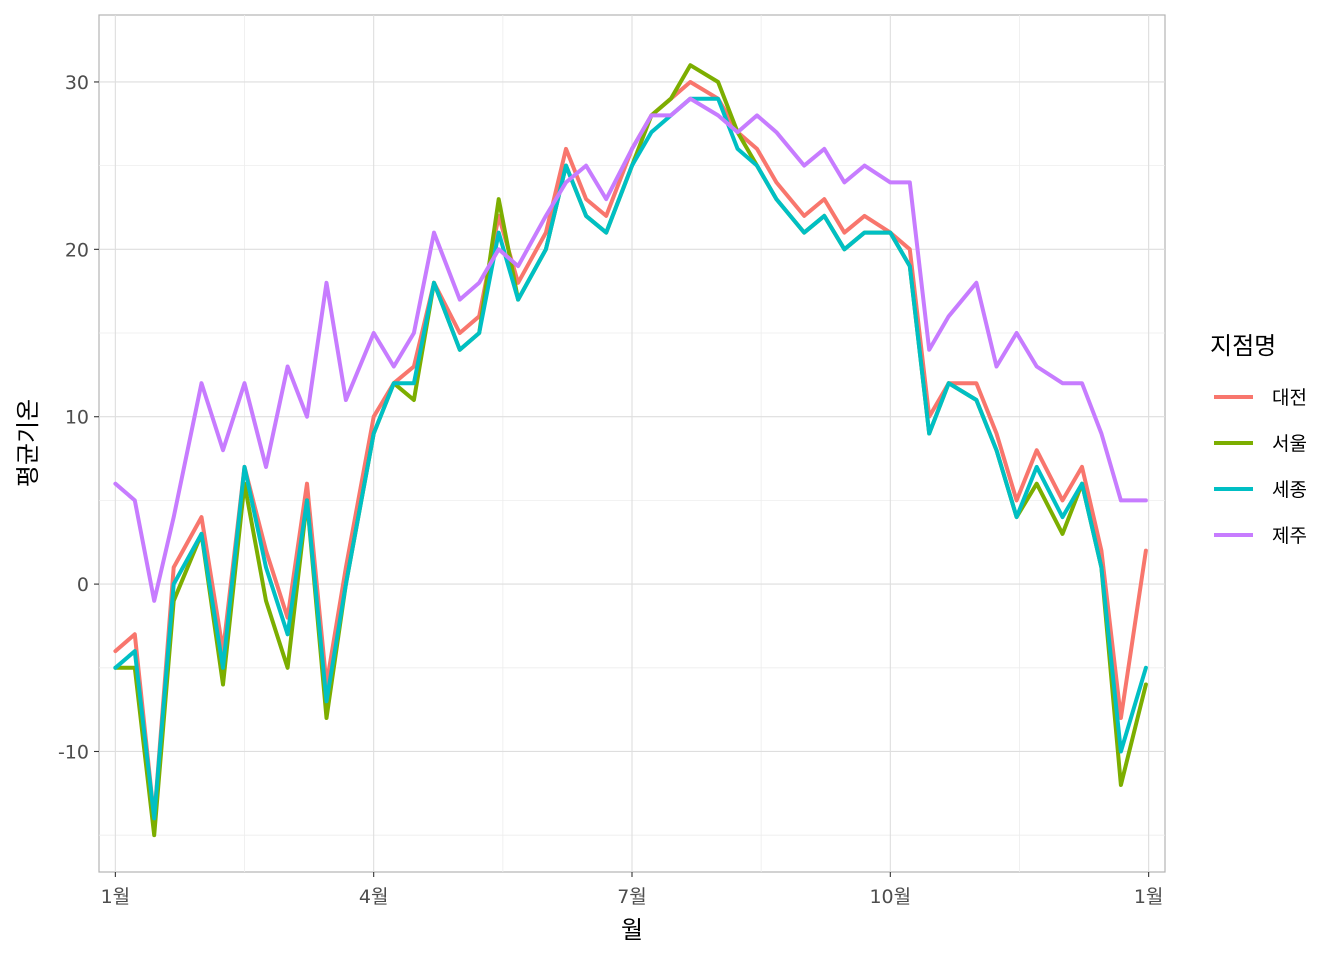  I want to click on x-axis-ticks: 1월 4월 7월 10월 1월, so click(632, 890).